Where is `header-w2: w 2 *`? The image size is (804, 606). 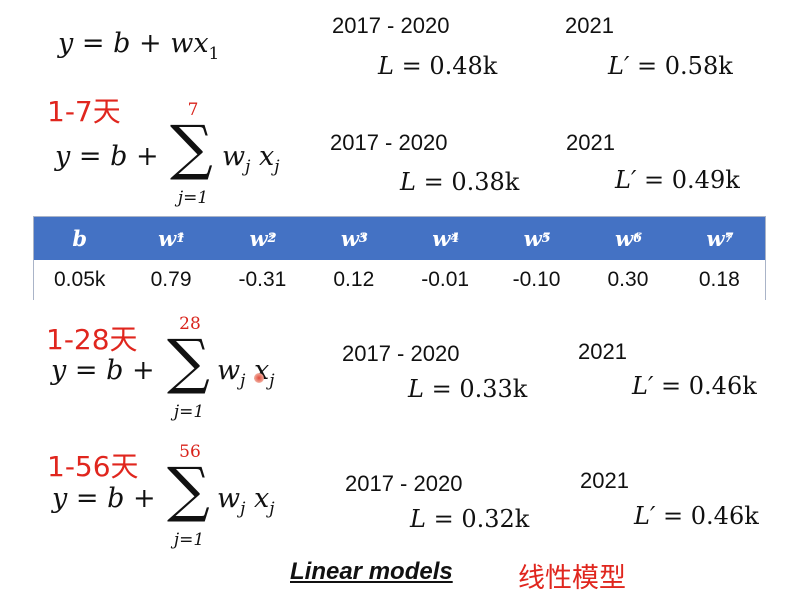
header-w2: w 2 * is located at coordinates (263, 238).